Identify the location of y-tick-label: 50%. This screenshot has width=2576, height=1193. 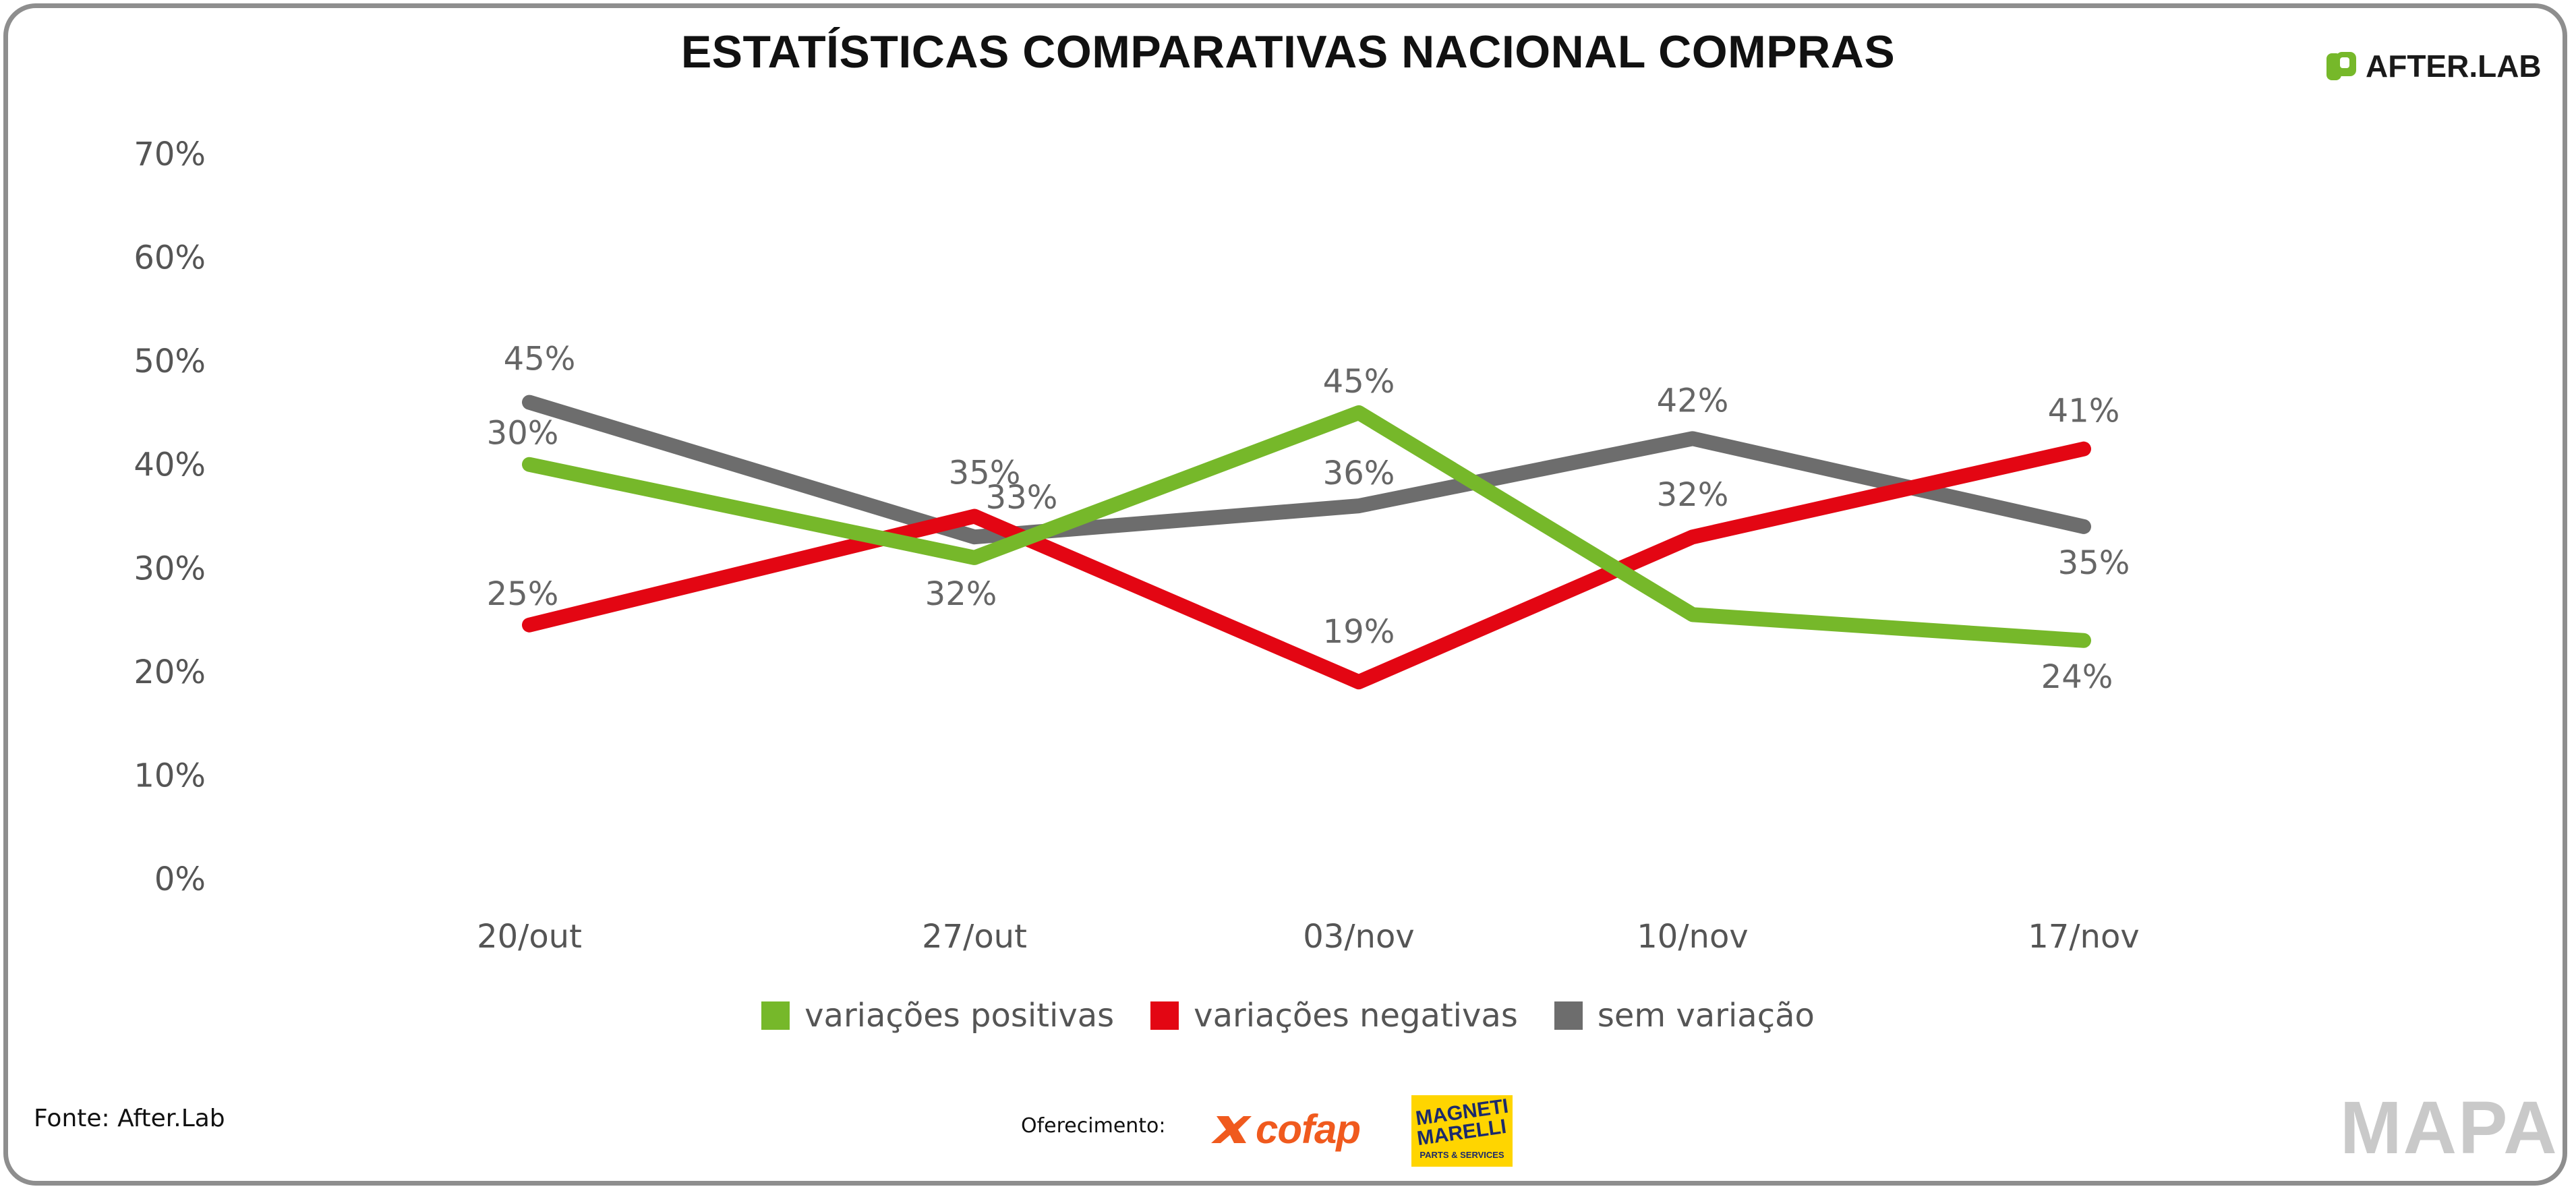
(170, 361).